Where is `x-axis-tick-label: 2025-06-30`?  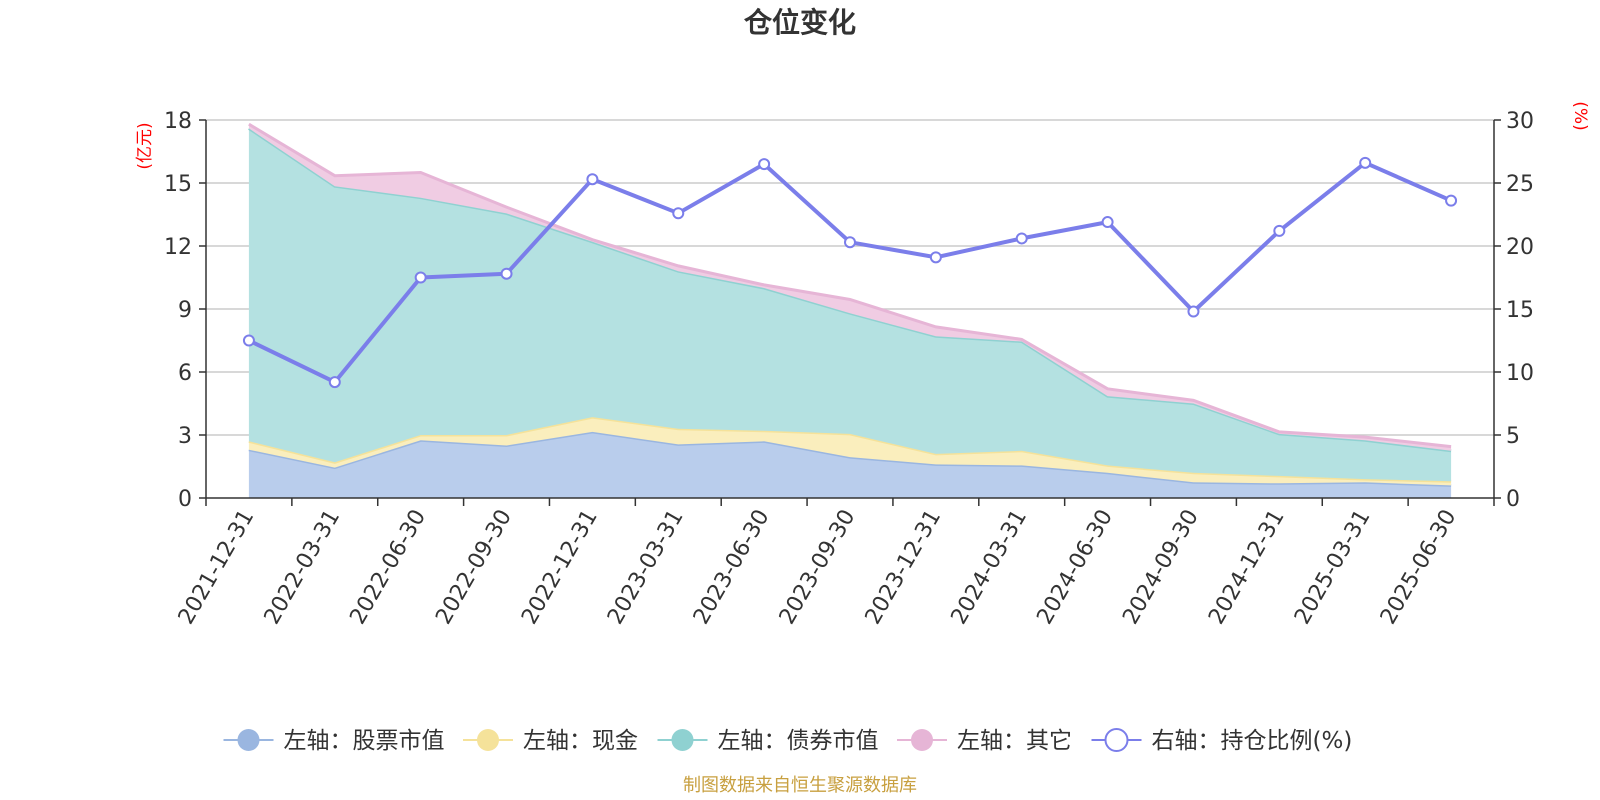 x-axis-tick-label: 2025-06-30 is located at coordinates (1419, 567).